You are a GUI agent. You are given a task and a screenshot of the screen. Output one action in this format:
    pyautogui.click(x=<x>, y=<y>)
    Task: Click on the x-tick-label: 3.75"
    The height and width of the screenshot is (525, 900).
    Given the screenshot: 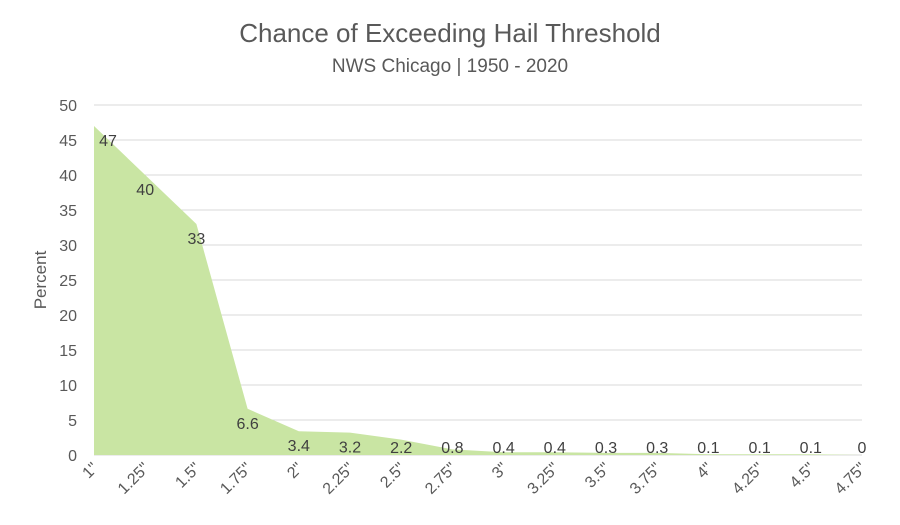 What is the action you would take?
    pyautogui.click(x=646, y=479)
    